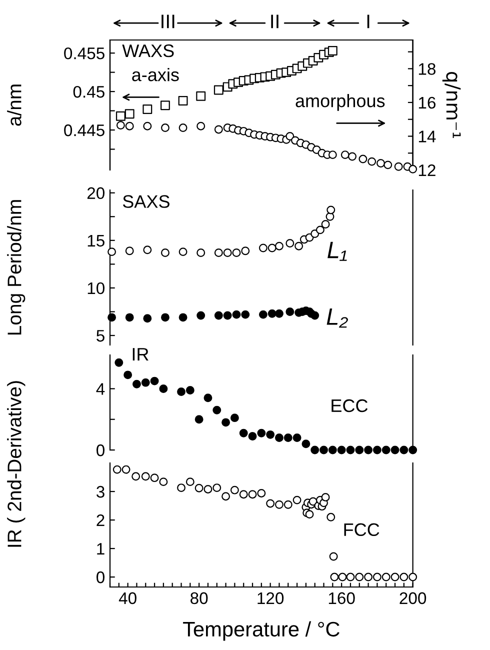 This screenshot has height=650, width=490. I want to click on text: II, so click(274, 21).